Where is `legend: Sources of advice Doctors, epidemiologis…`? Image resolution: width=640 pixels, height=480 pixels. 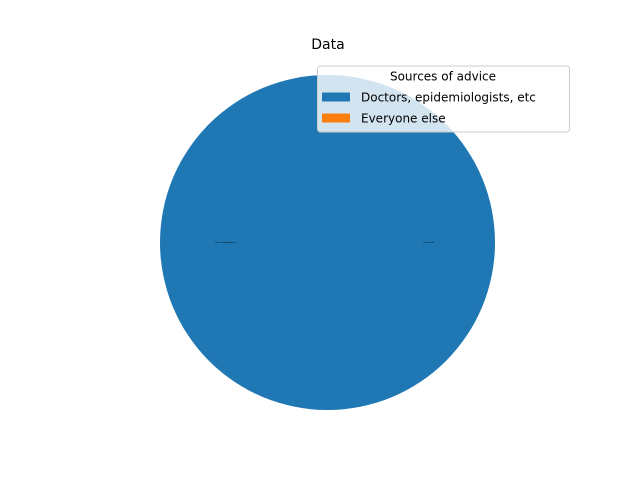 legend: Sources of advice Doctors, epidemiologis… is located at coordinates (443, 99).